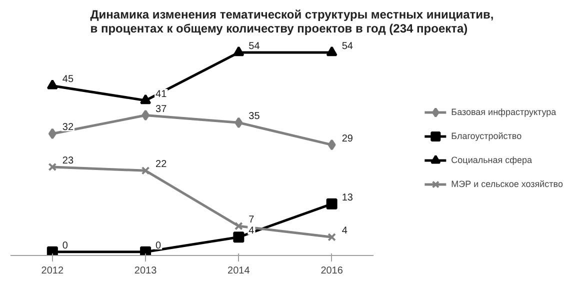 The image size is (580, 282). I want to click on data-label: 13, so click(348, 198).